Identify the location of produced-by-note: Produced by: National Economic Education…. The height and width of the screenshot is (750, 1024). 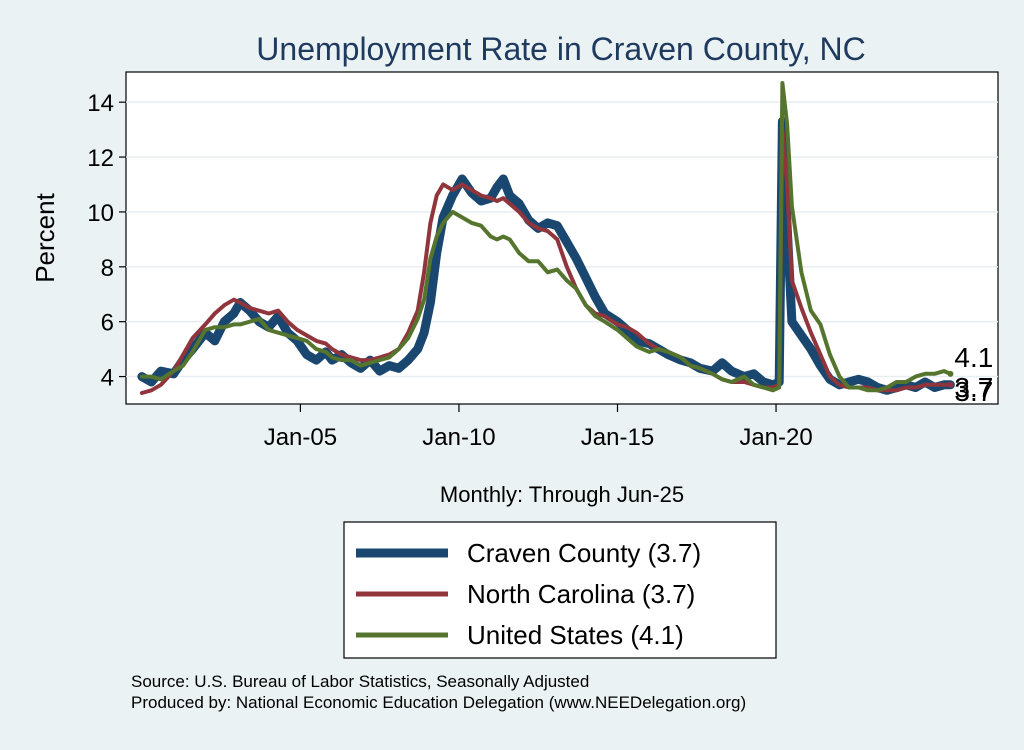
(439, 702).